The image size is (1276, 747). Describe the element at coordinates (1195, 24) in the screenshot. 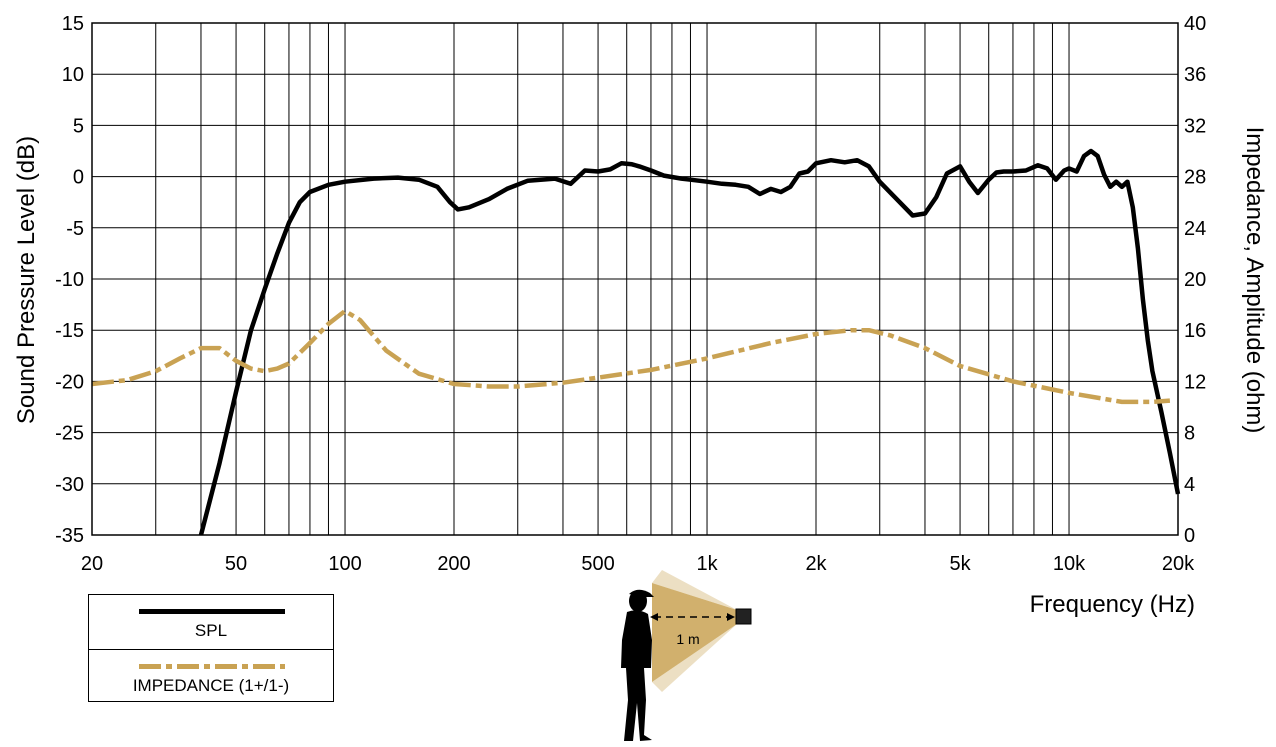

I see `y2-tick-label: 40` at that location.